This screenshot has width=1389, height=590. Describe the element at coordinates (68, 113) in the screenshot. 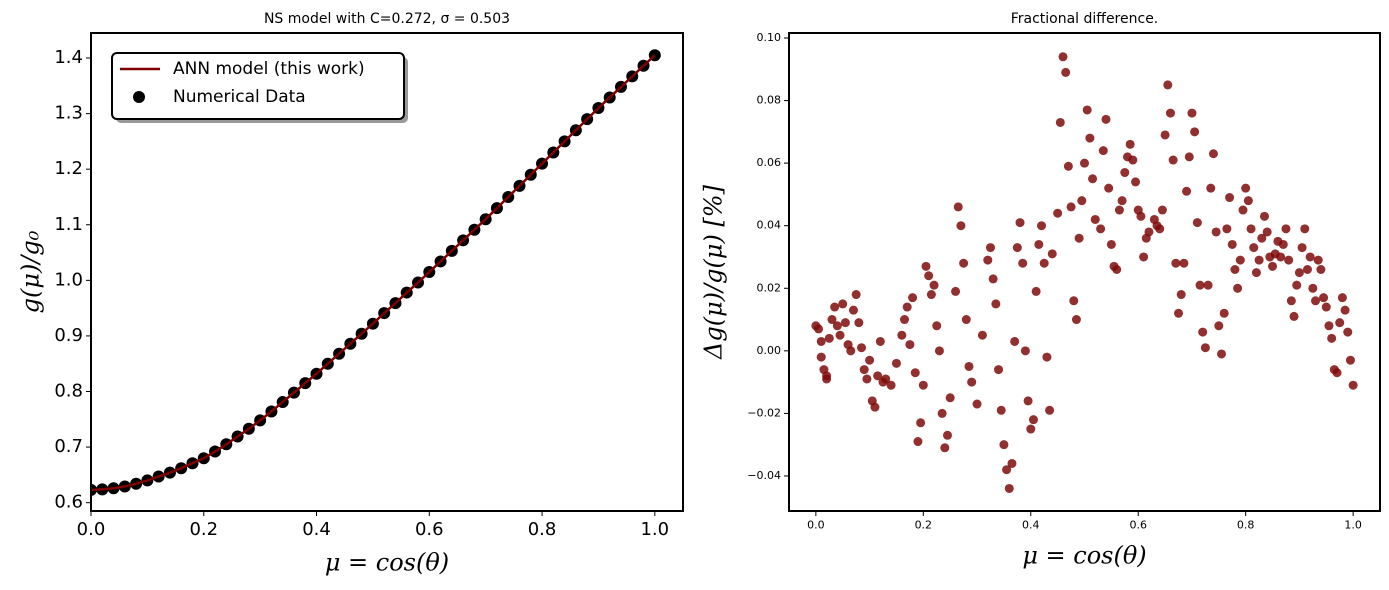

I see `y-tick-label: 1.3` at that location.